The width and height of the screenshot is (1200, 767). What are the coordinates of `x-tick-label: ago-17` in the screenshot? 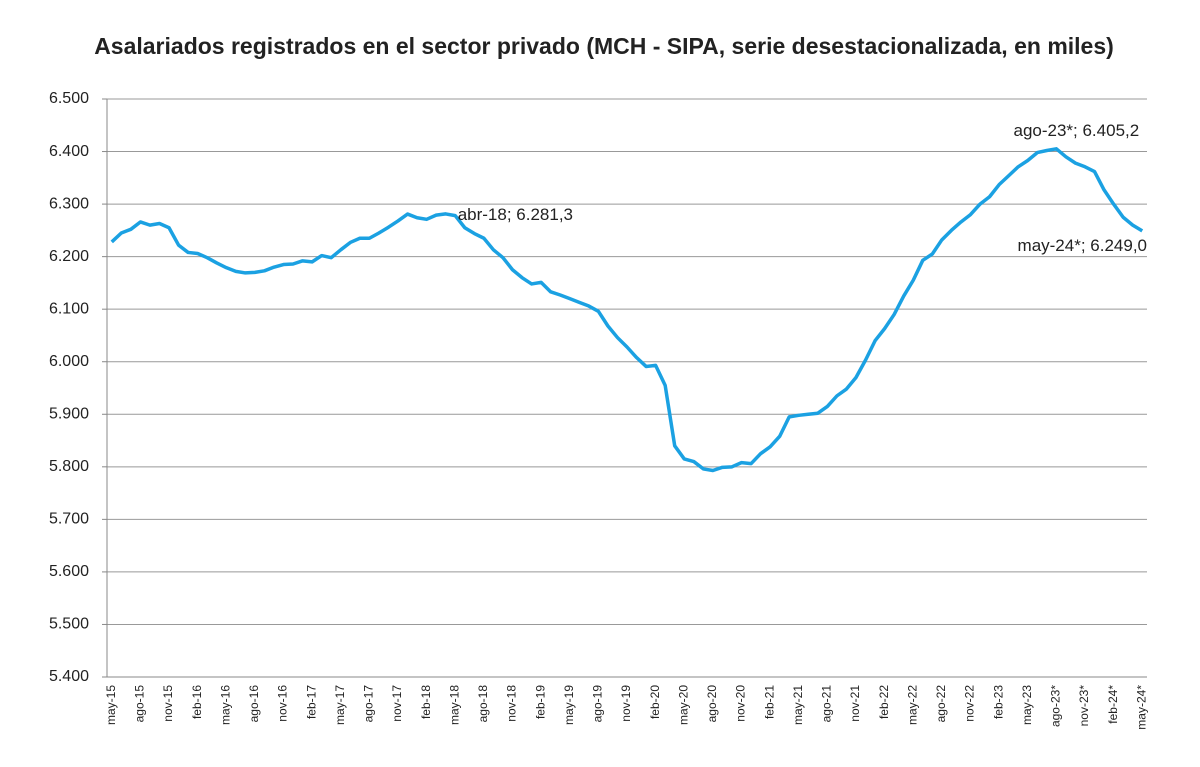 It's located at (369, 704).